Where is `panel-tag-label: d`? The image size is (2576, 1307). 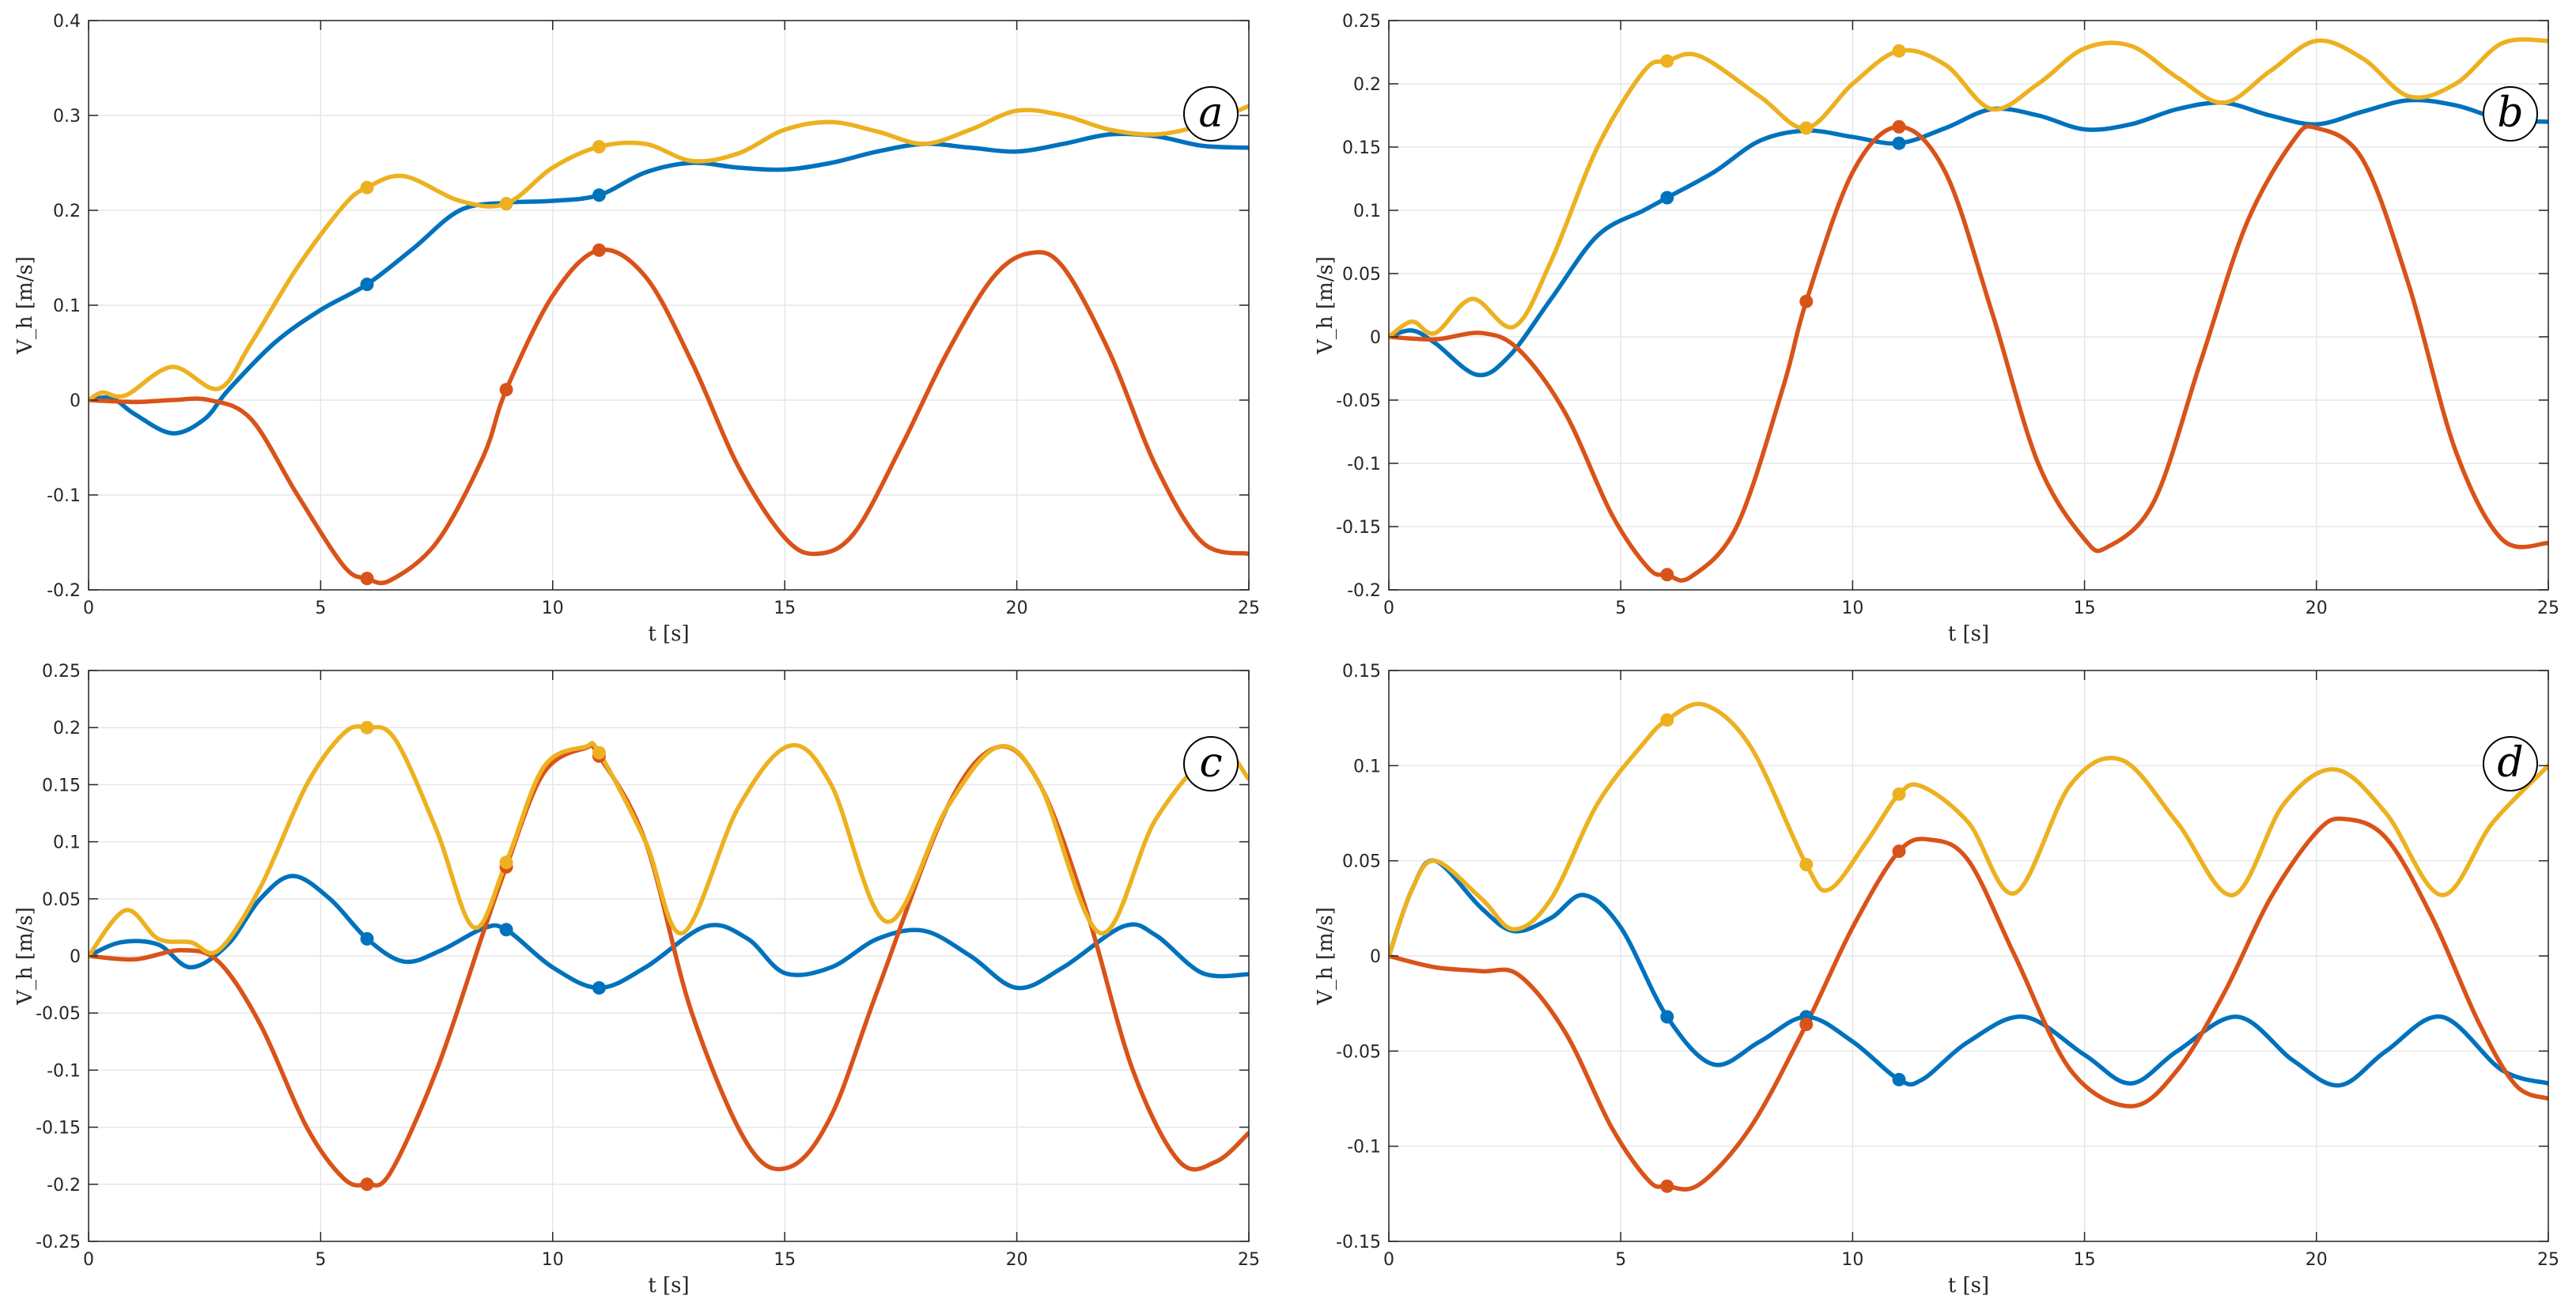 panel-tag-label: d is located at coordinates (2510, 763).